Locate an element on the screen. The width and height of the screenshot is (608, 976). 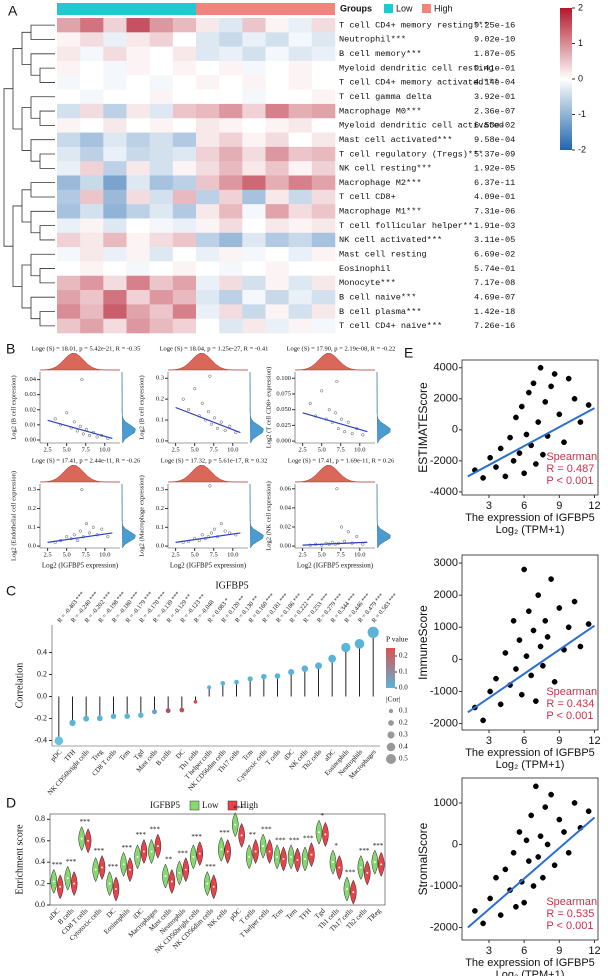
fit-line is located at coordinates (80, 537).